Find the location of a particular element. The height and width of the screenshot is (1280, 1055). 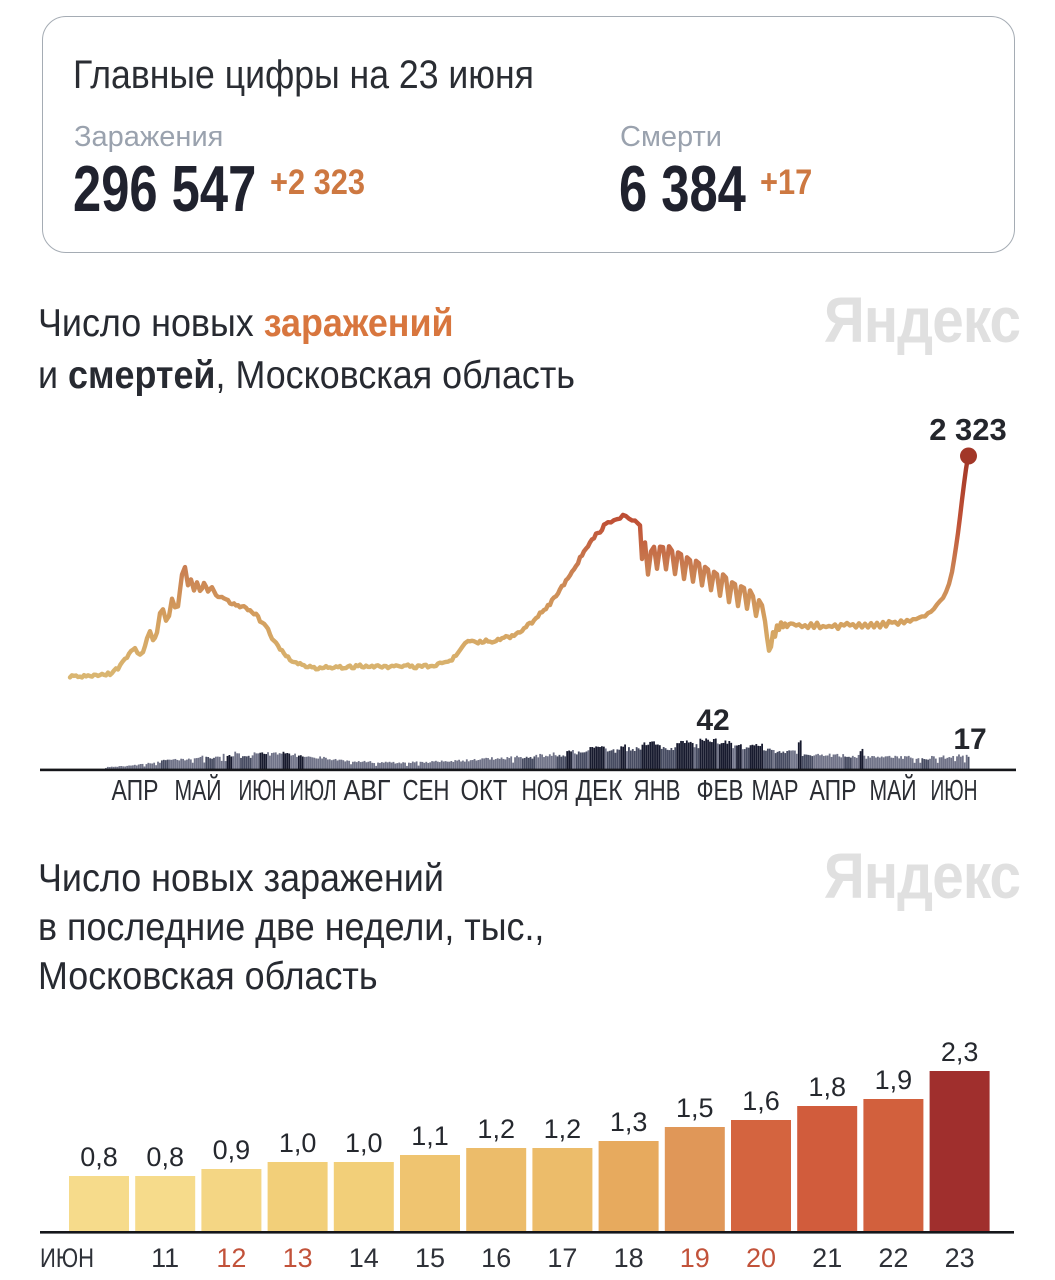

svg-text: 12 is located at coordinates (231, 1258).